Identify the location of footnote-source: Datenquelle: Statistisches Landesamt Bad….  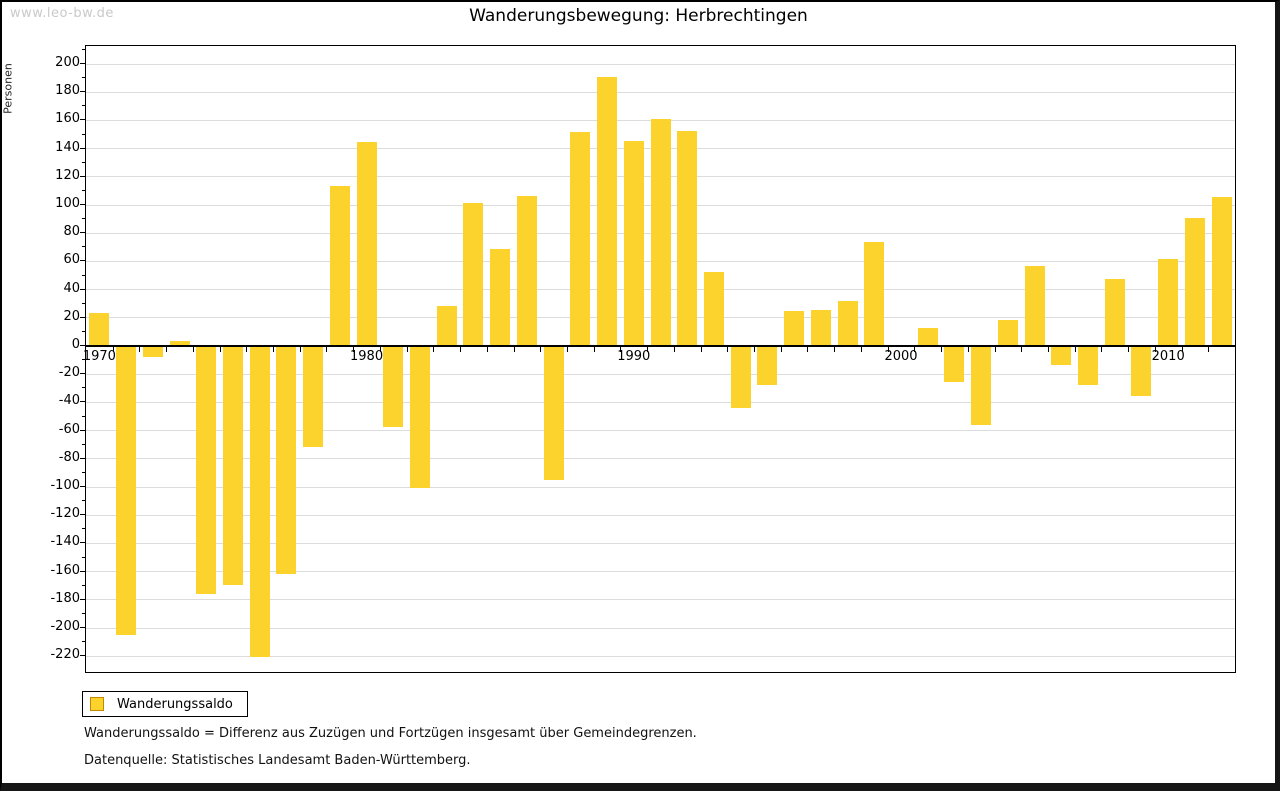
(277, 760).